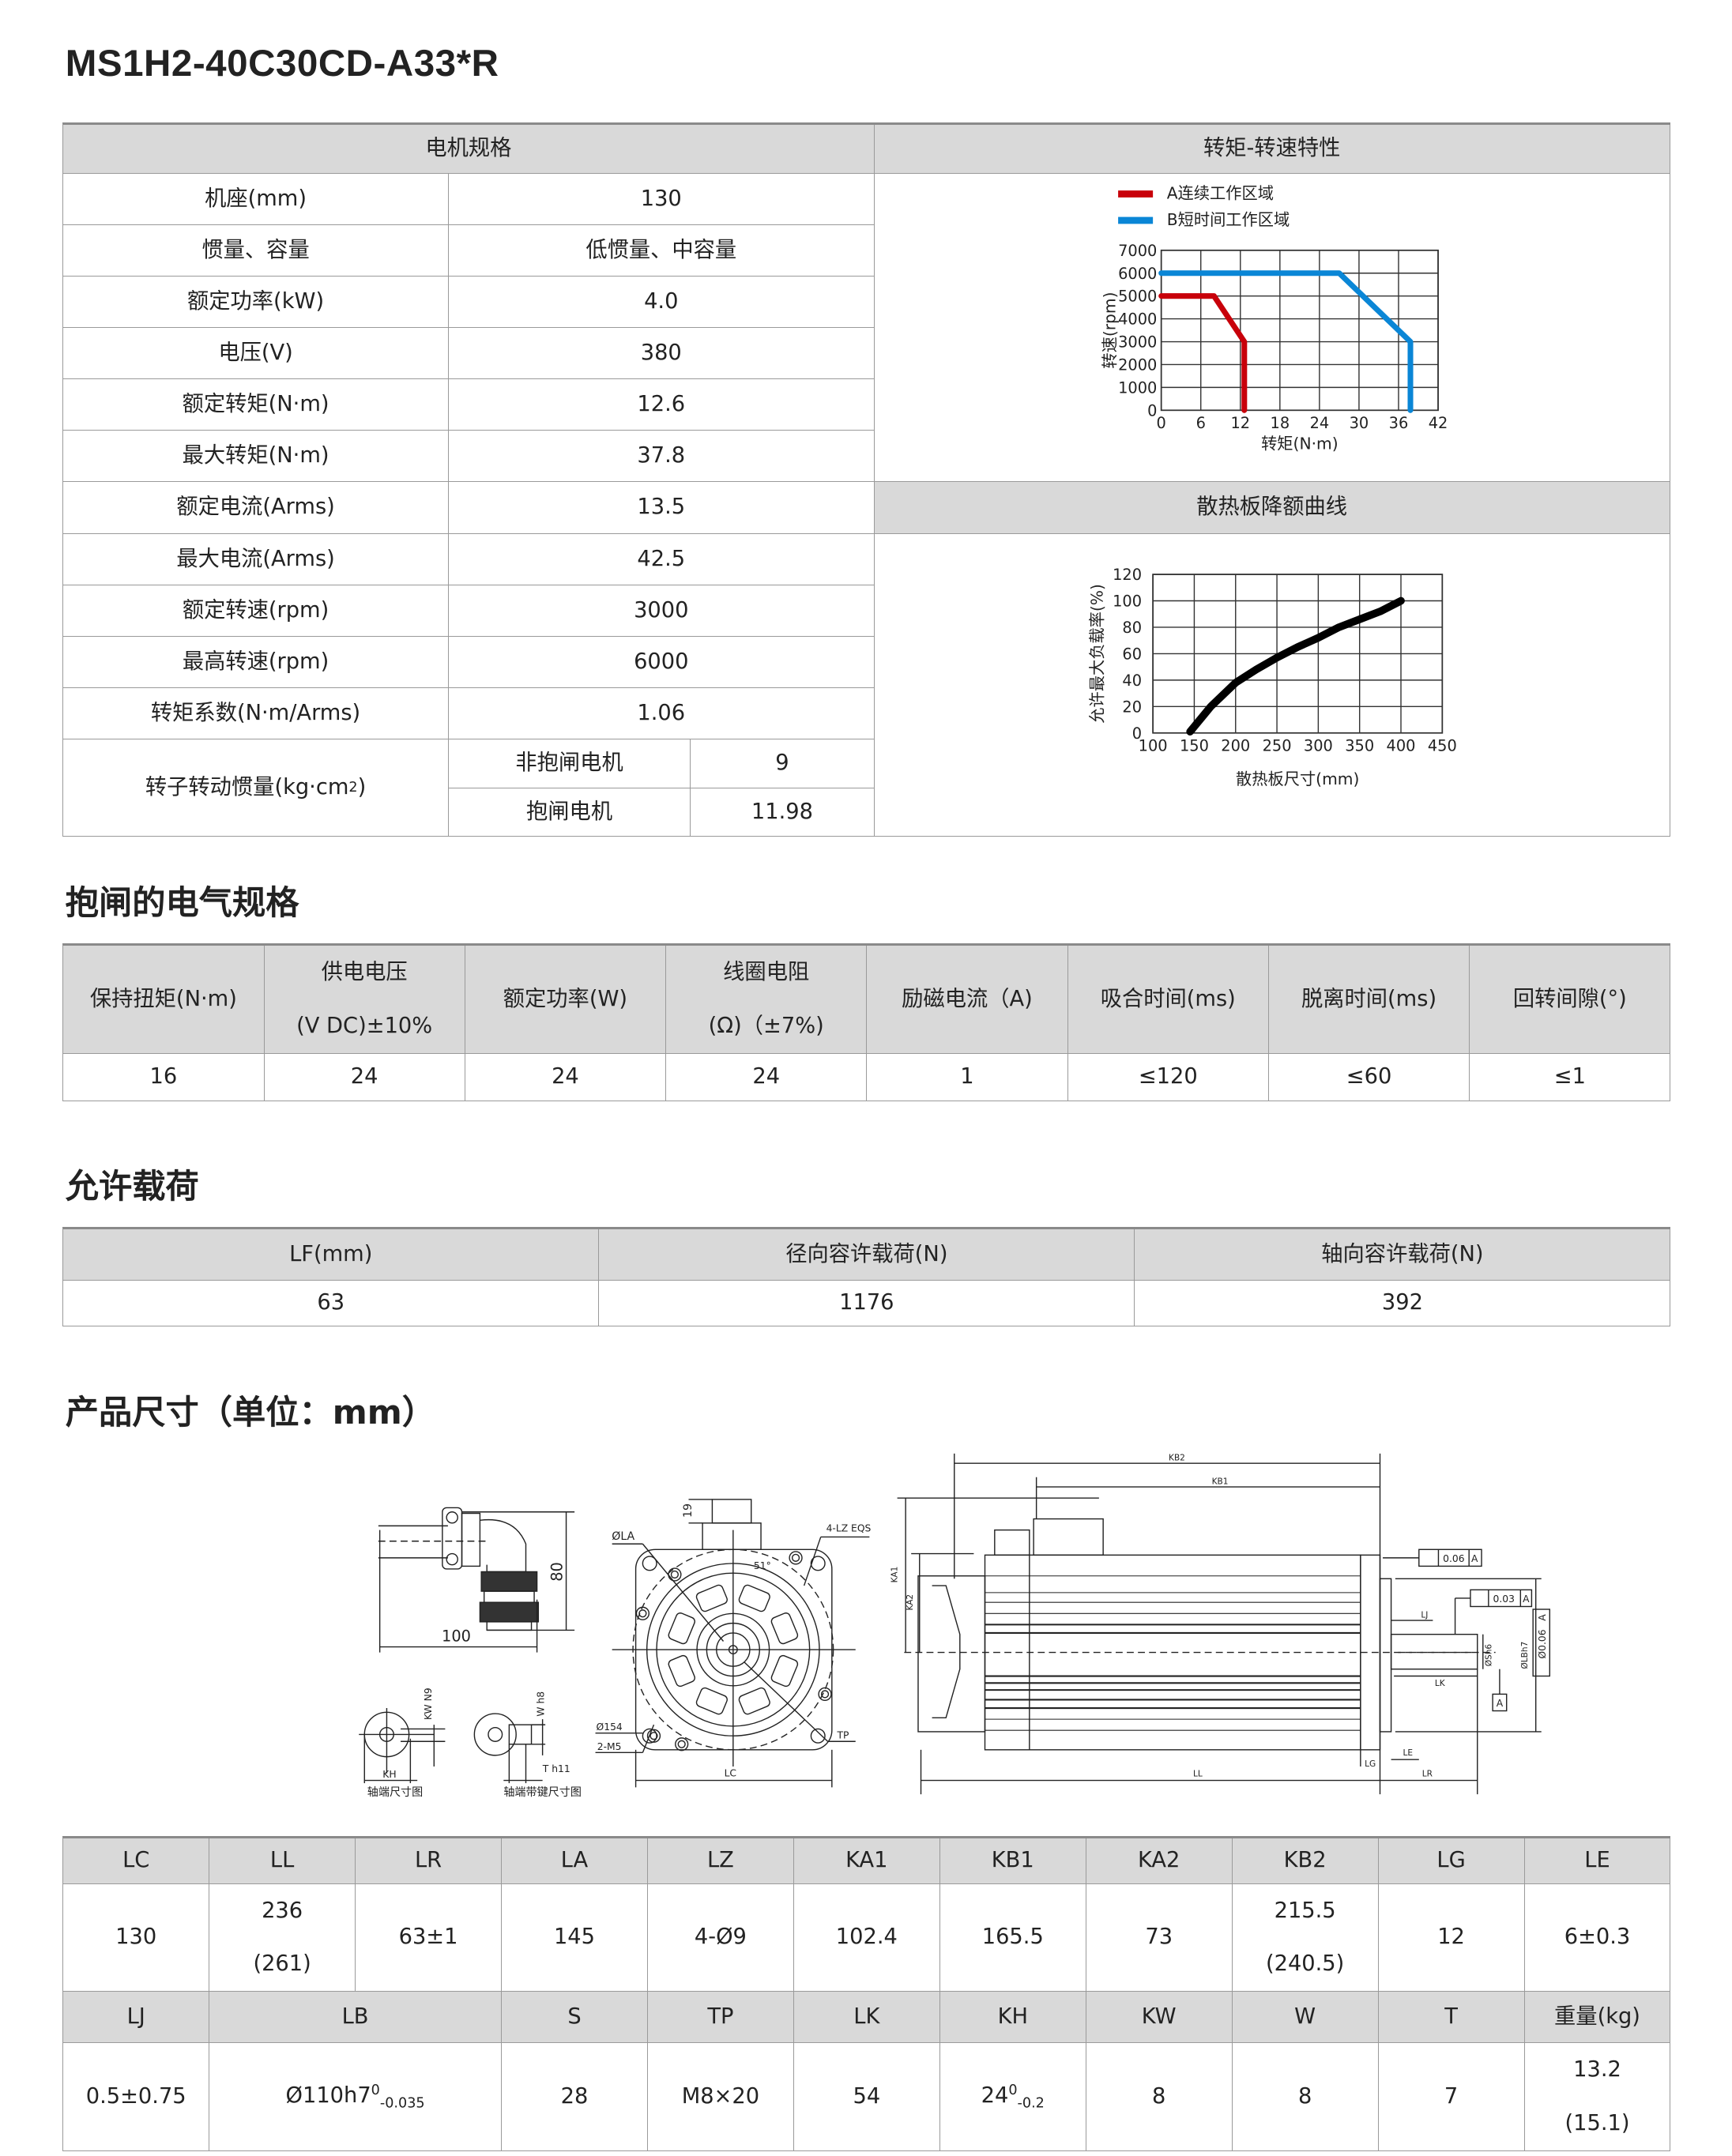 The height and width of the screenshot is (2156, 1732). I want to click on y-tick-label: 7000, so click(1137, 250).